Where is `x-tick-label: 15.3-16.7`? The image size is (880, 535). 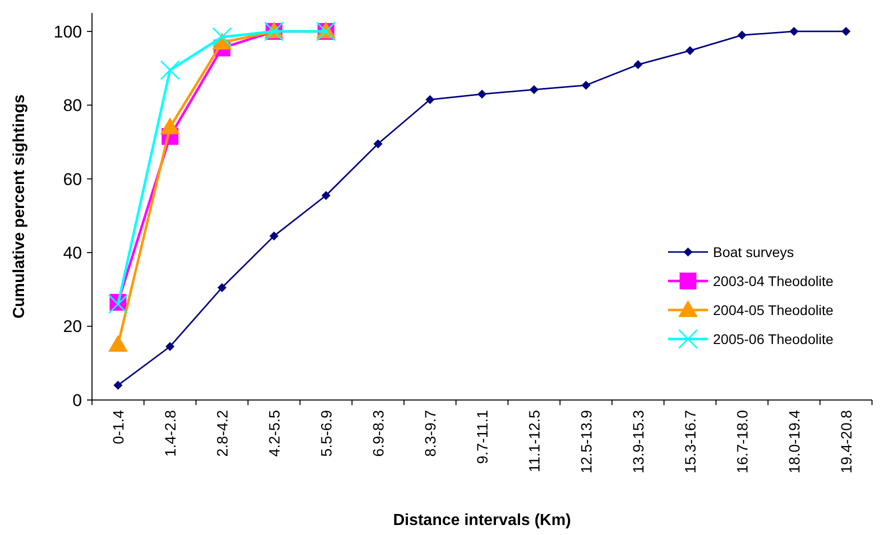
x-tick-label: 15.3-16.7 is located at coordinates (691, 442).